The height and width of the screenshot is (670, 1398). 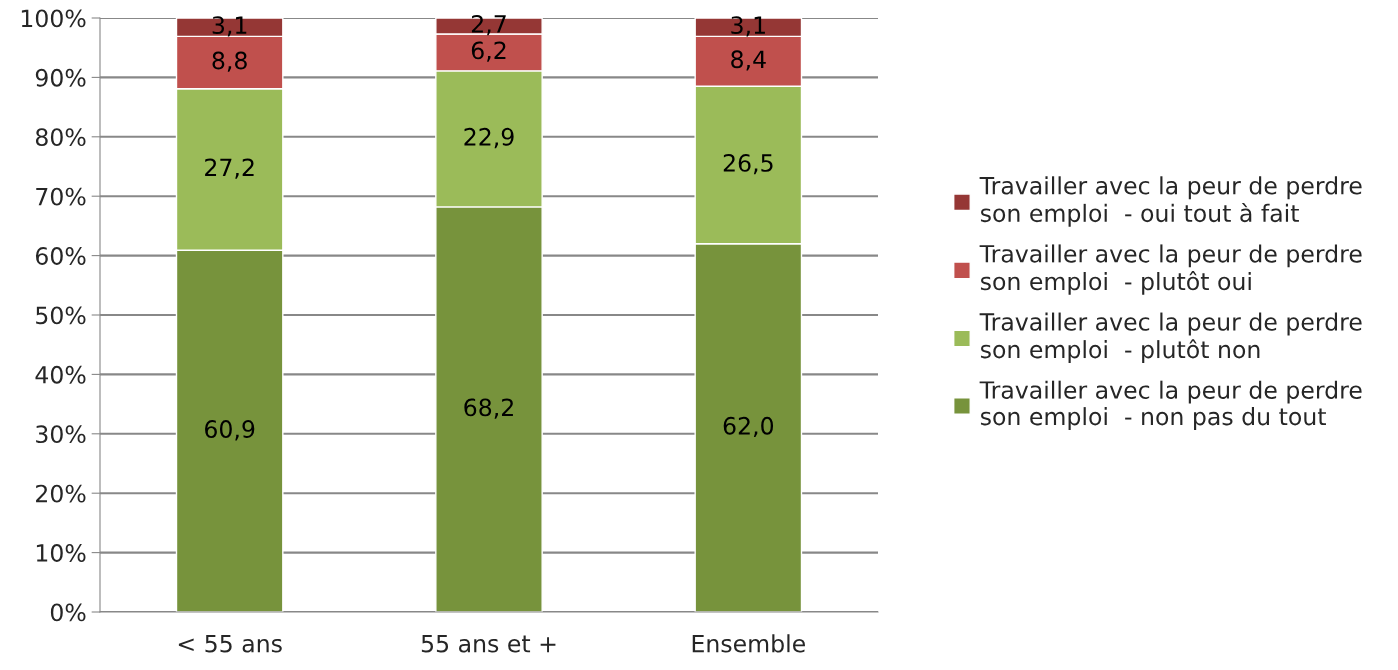 I want to click on x-tick-label: < 55 ans, so click(x=230, y=643).